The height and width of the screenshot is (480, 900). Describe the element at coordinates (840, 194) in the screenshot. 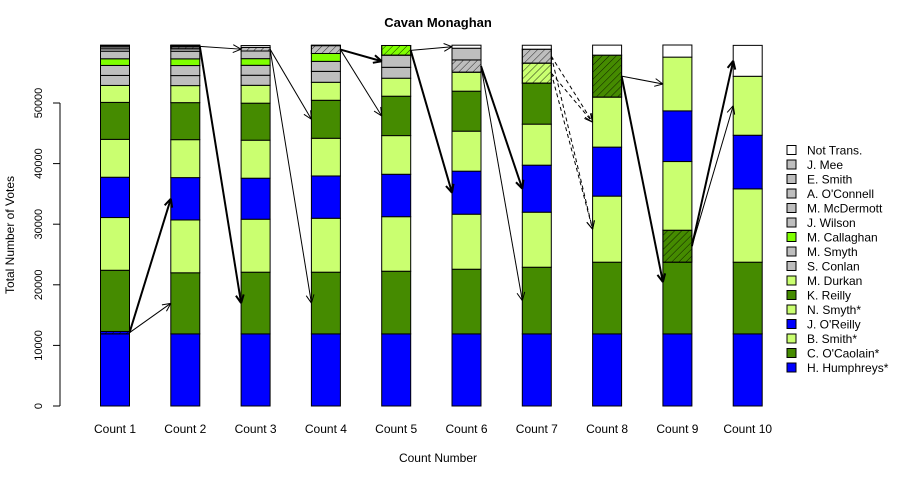

I see `legend-label: A. O'Connell` at that location.